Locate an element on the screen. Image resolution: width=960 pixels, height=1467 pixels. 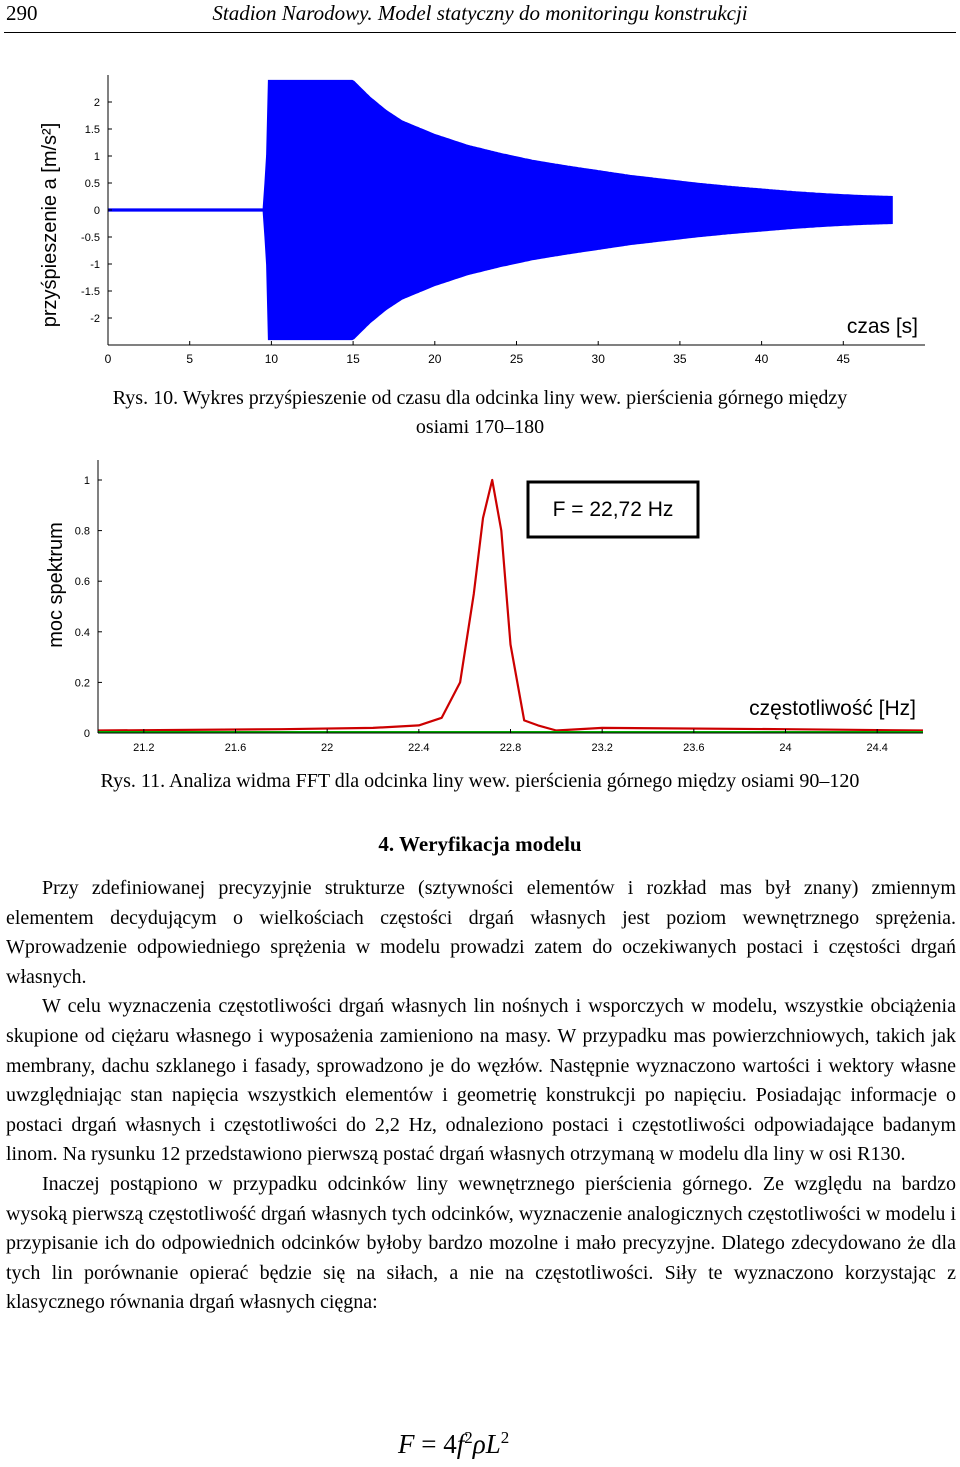
formula-exp2: 2 is located at coordinates (505, 1437).